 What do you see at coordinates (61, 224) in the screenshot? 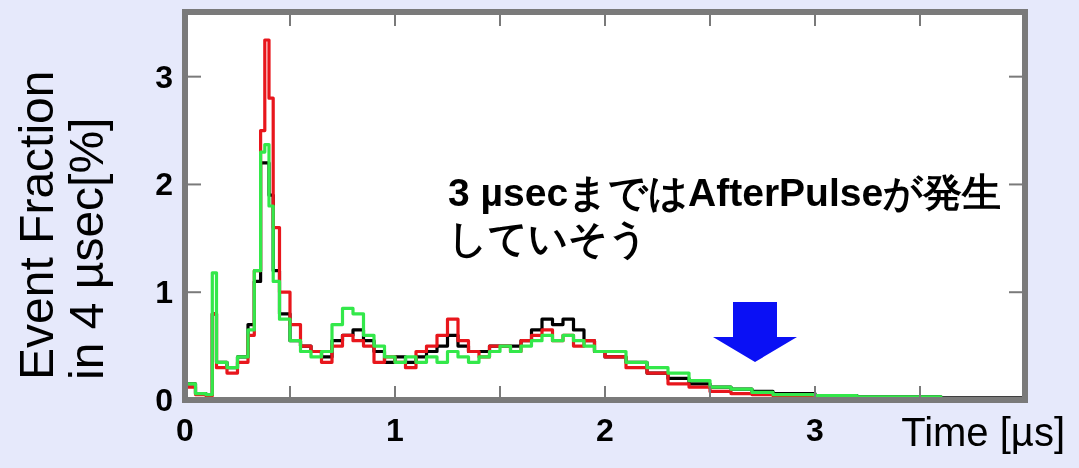
I see `y-axis-title: Event Fraction in 4 µsec[%]` at bounding box center [61, 224].